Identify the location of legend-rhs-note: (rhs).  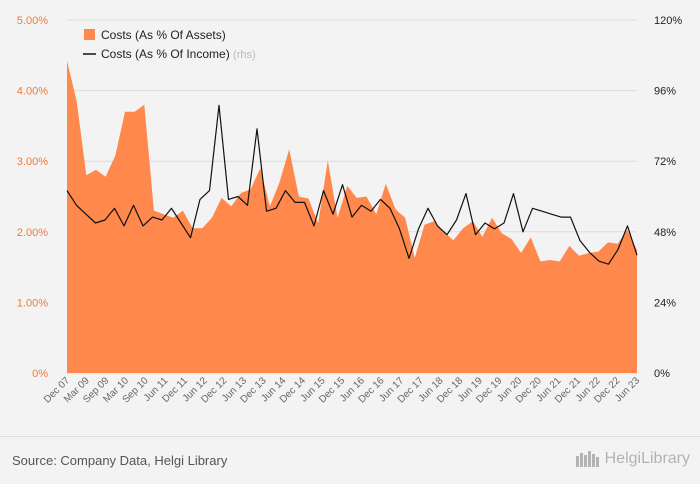
(244, 55).